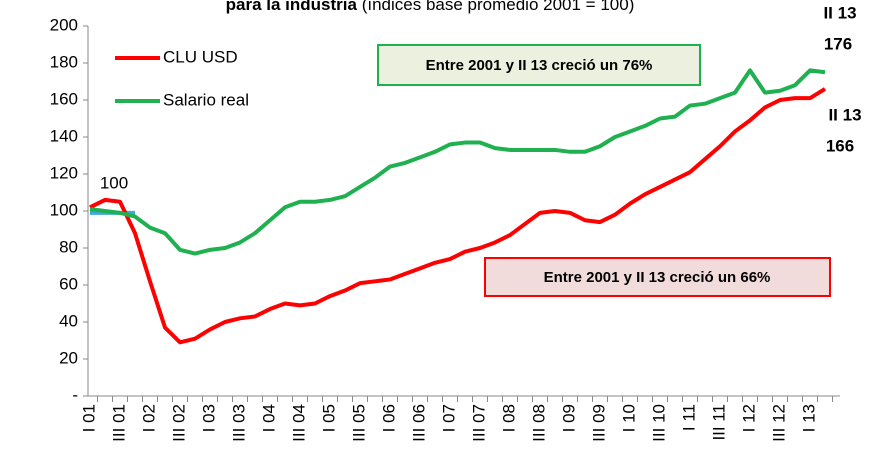 This screenshot has height=457, width=876. Describe the element at coordinates (200, 56) in the screenshot. I see `legend-label: CLU USD` at that location.